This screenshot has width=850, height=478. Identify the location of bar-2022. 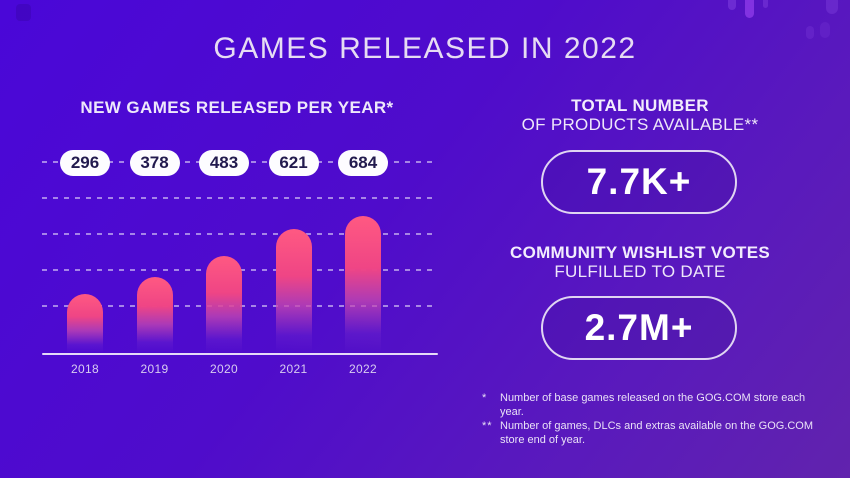
(363, 284).